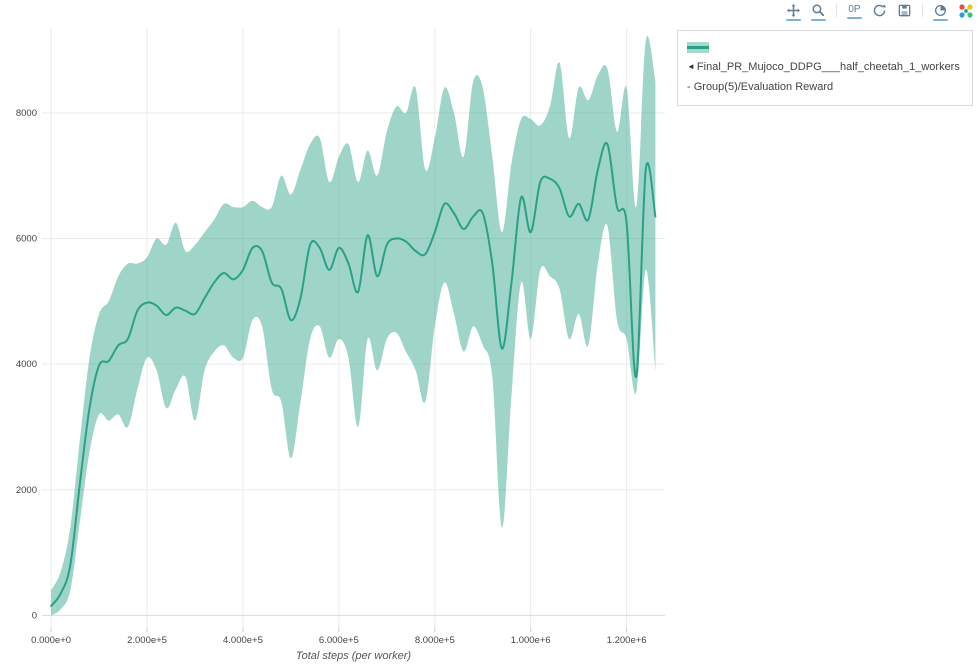 This screenshot has width=979, height=671. I want to click on x-tick-label: 8.000e+5, so click(435, 640).